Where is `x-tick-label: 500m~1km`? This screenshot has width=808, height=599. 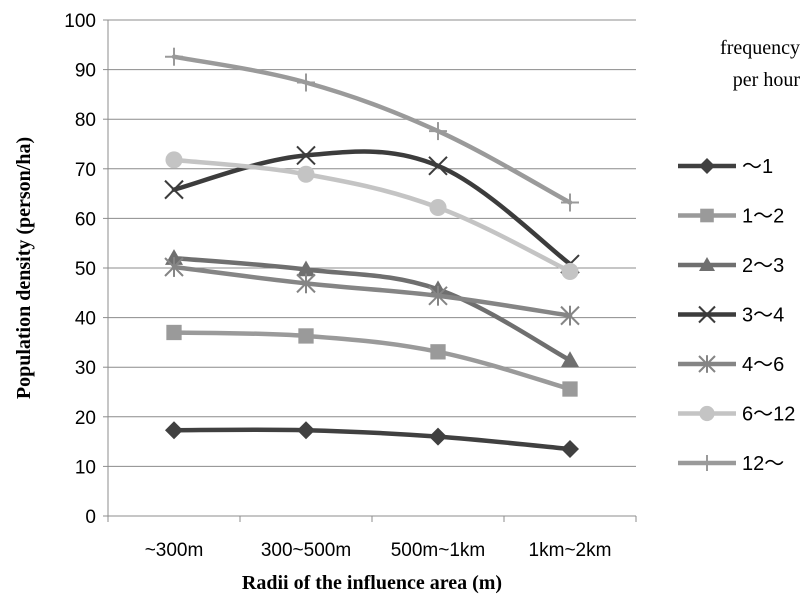
x-tick-label: 500m~1km is located at coordinates (438, 550).